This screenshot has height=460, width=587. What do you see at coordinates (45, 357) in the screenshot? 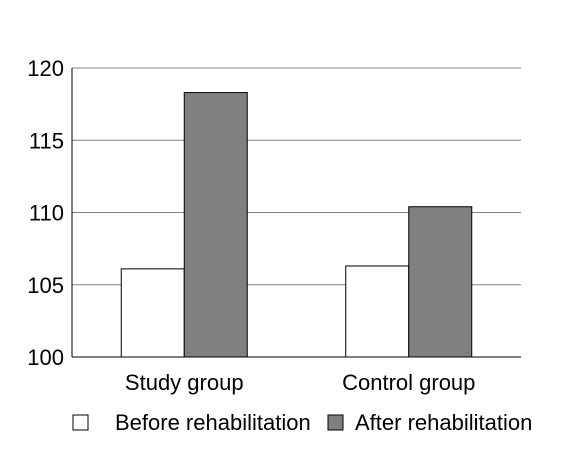
I see `y-tick-label: 100` at bounding box center [45, 357].